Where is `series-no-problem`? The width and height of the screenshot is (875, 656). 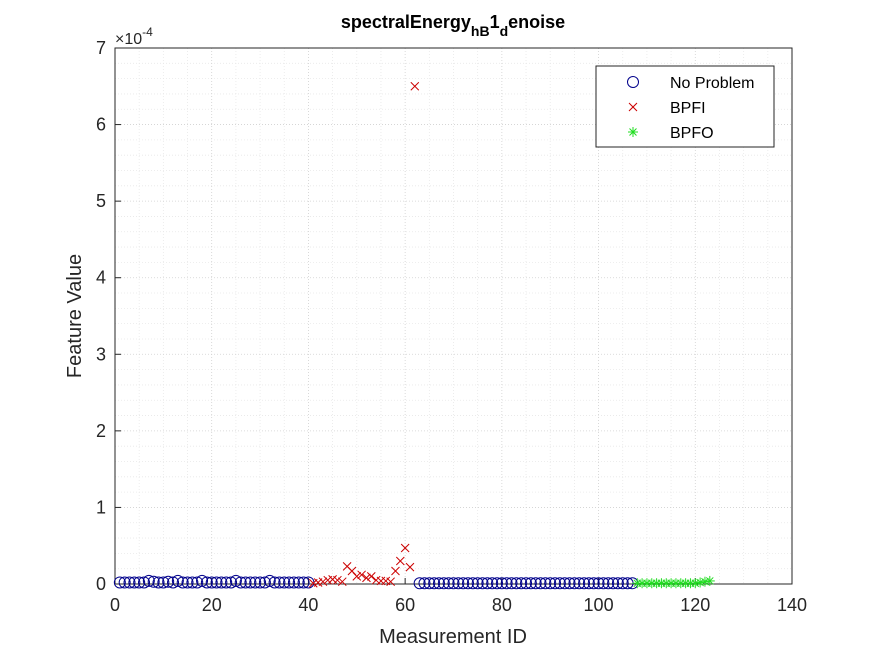 series-no-problem is located at coordinates (376, 582).